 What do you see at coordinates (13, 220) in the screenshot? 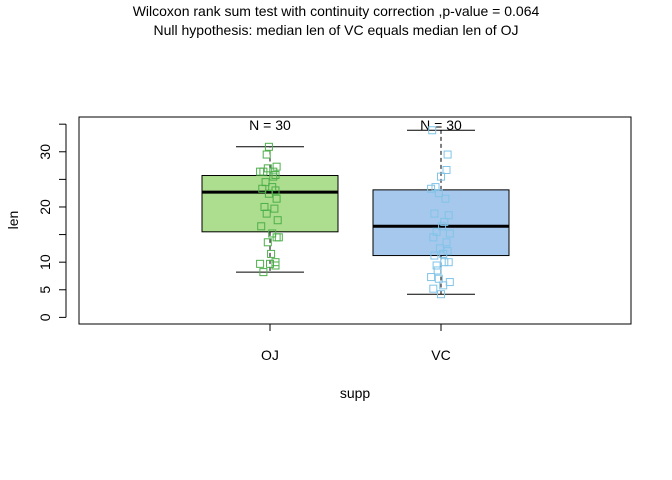
I see `y-axis-label: len` at bounding box center [13, 220].